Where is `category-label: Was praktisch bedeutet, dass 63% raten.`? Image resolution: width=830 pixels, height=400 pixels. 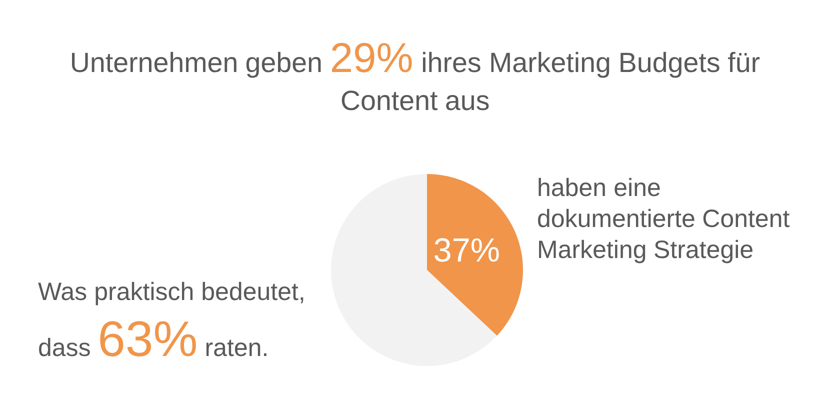
category-label: Was praktisch bedeutet, dass 63% raten. is located at coordinates (171, 319).